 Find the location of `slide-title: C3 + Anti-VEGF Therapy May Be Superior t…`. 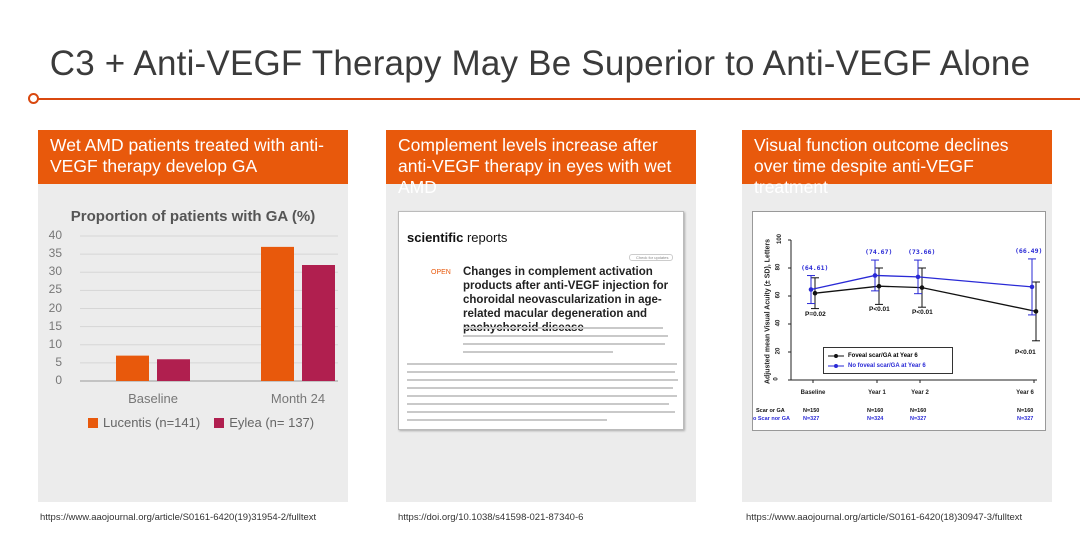

slide-title: C3 + Anti-VEGF Therapy May Be Superior t… is located at coordinates (540, 63).